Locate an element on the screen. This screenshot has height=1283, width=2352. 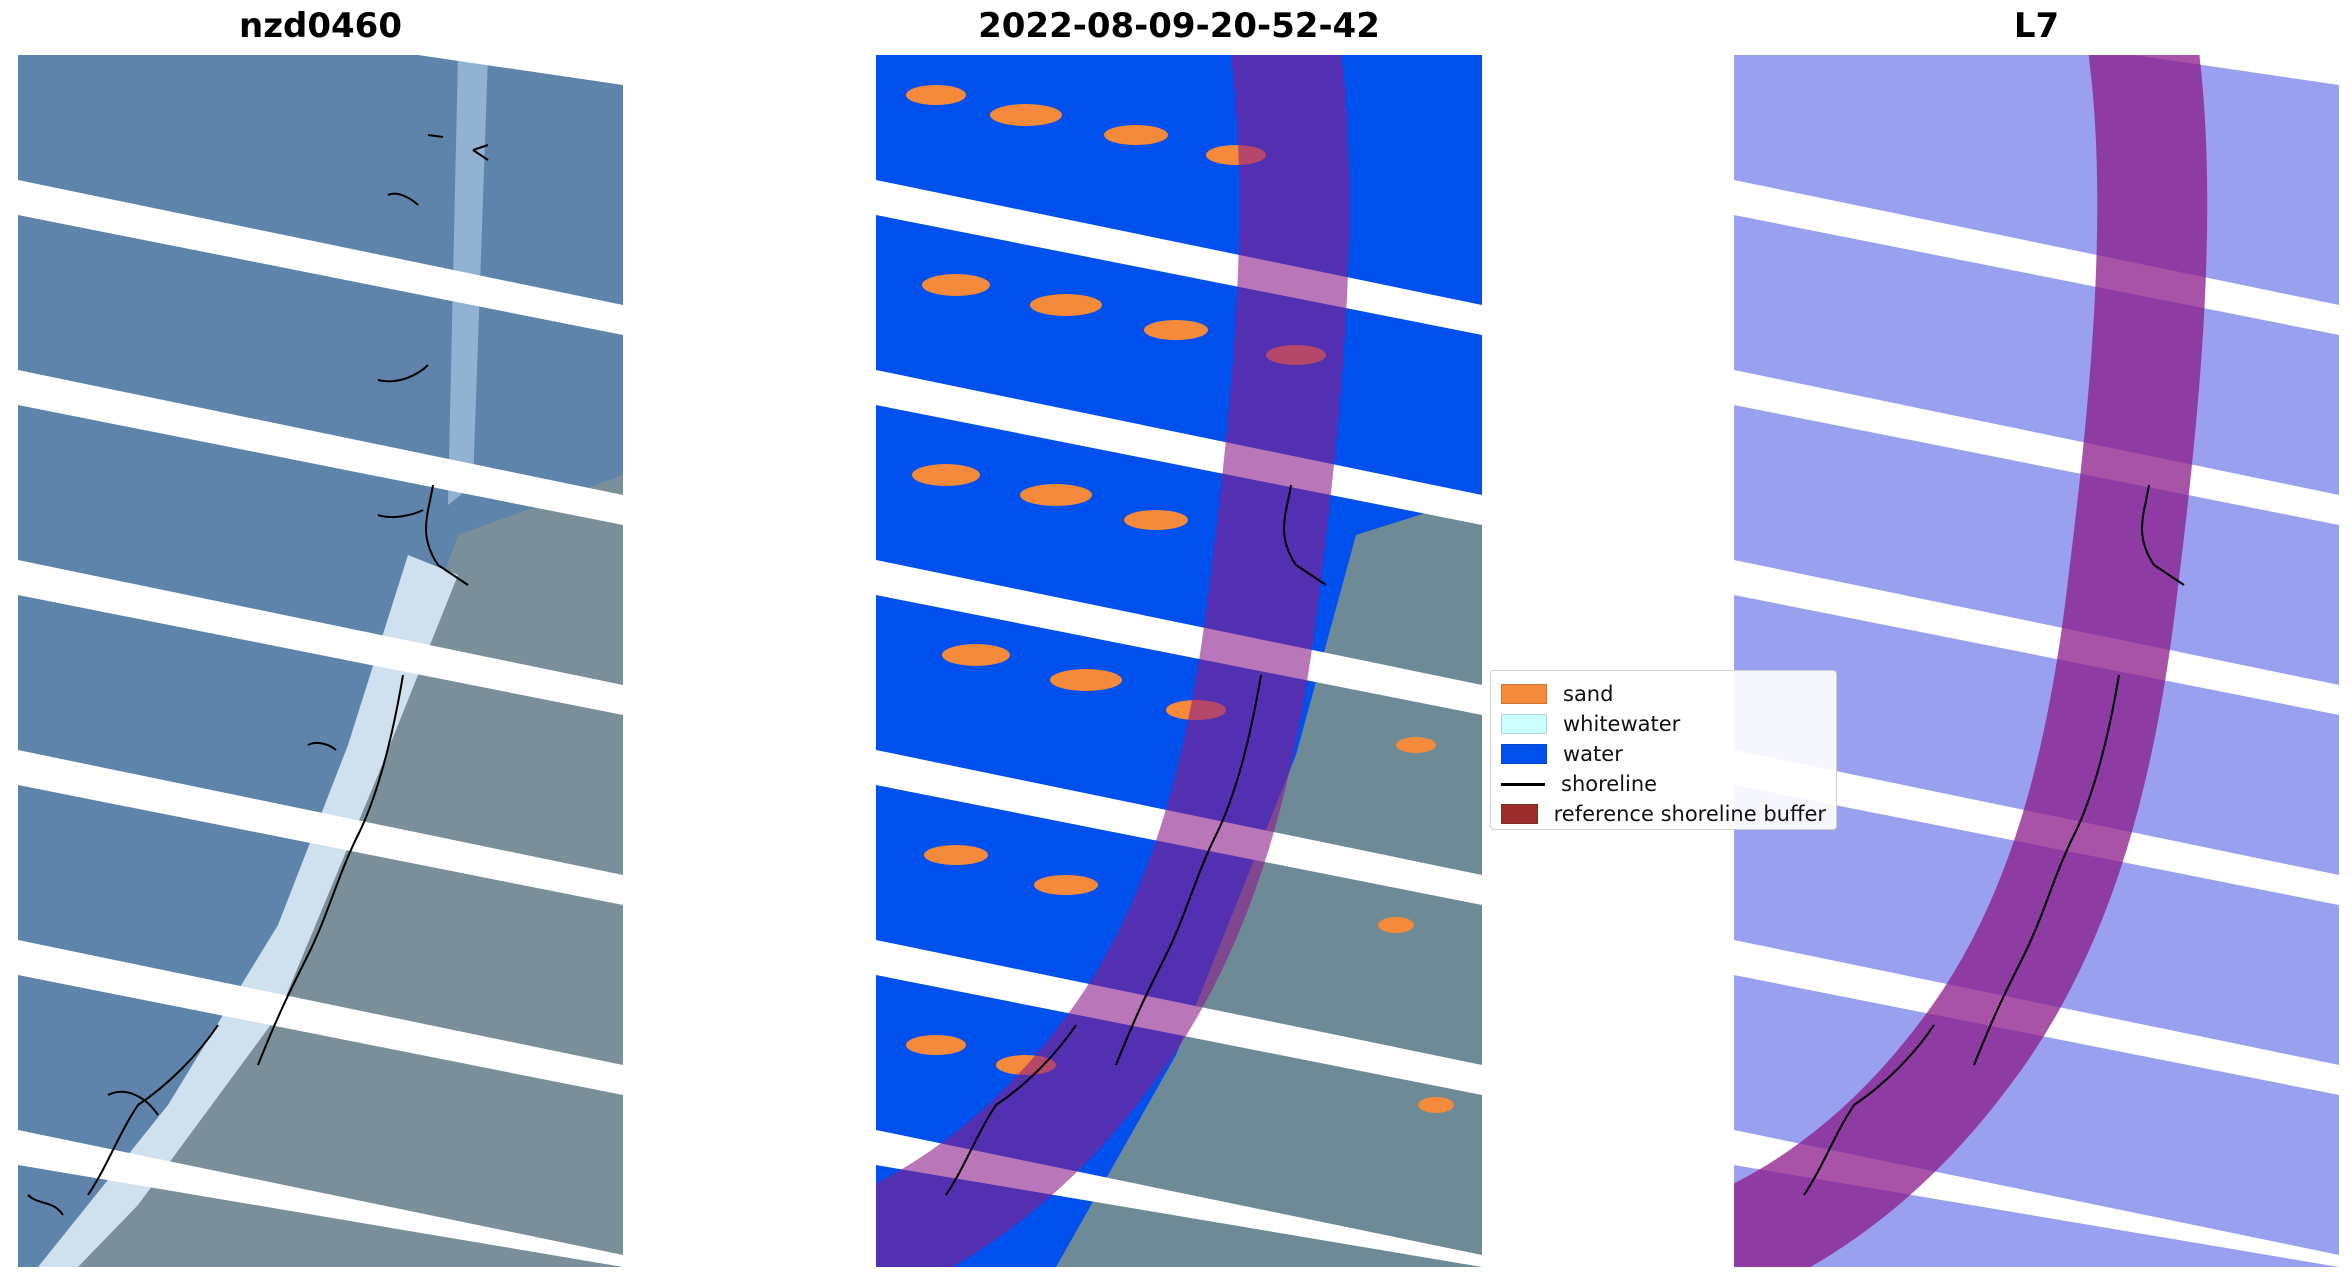
legend-swatch-water is located at coordinates (1524, 754).